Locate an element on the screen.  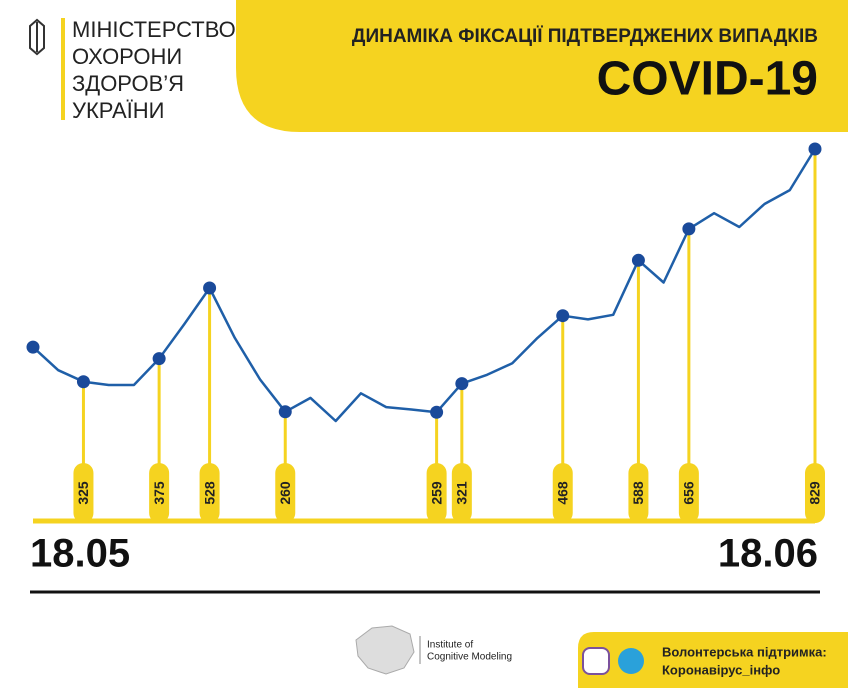
chart-subtitle: COVID-19 is located at coordinates (707, 79).